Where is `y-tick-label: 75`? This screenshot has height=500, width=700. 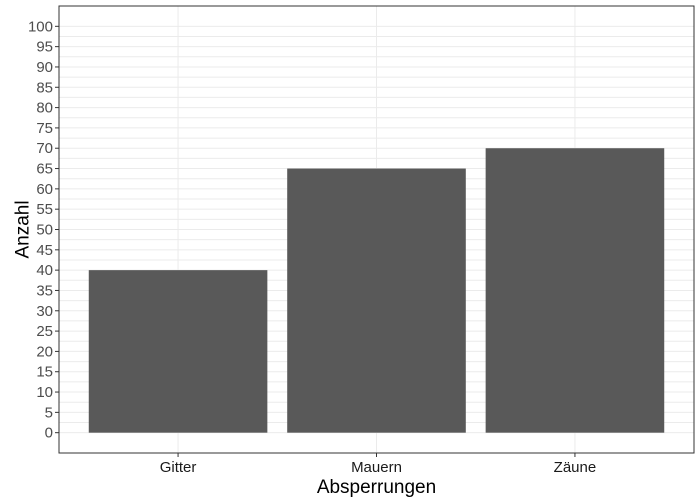
y-tick-label: 75 is located at coordinates (44, 128).